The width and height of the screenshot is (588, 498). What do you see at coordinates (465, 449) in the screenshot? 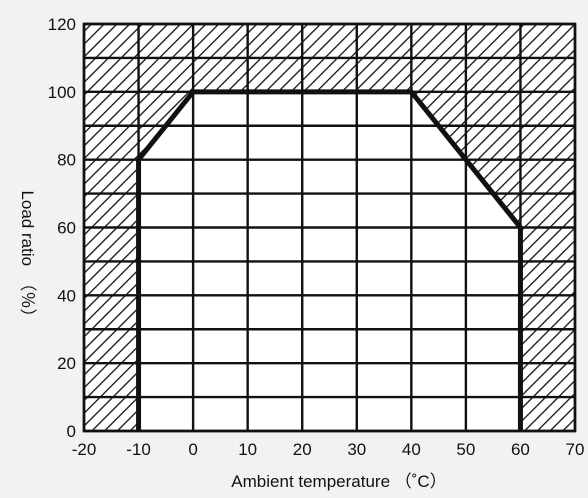
I see `x-tick-label: 50` at bounding box center [465, 449].